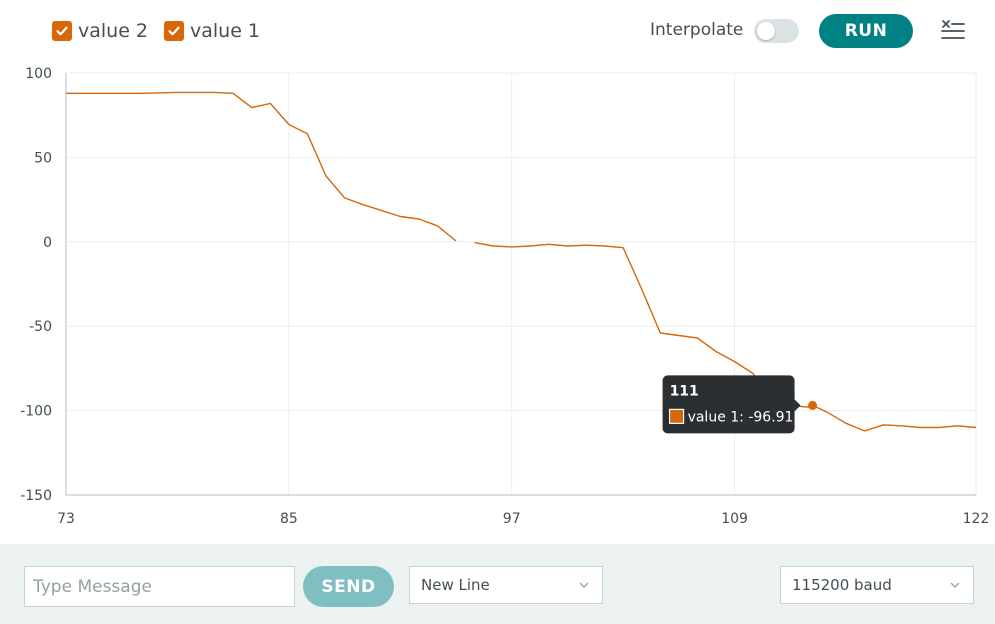  Describe the element at coordinates (159, 586) in the screenshot. I see `message-input` at that location.